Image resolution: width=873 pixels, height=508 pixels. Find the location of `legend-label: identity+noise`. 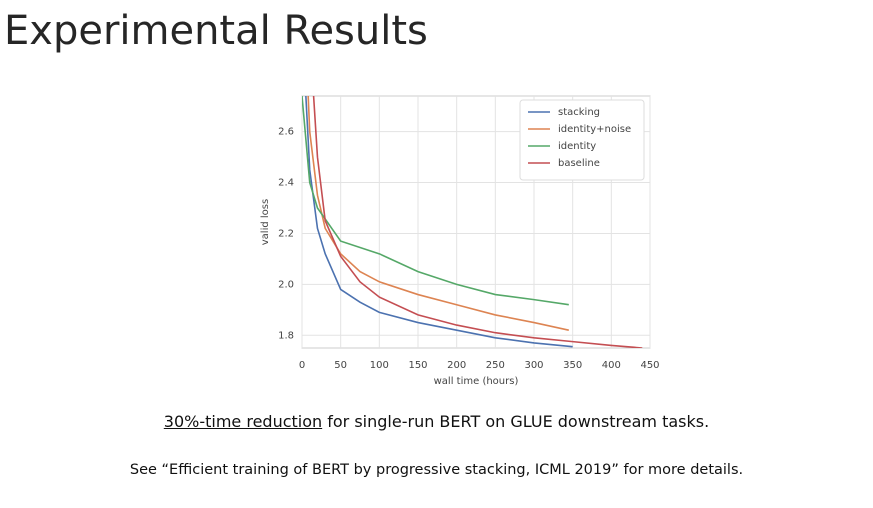

legend-label: identity+noise is located at coordinates (594, 129).